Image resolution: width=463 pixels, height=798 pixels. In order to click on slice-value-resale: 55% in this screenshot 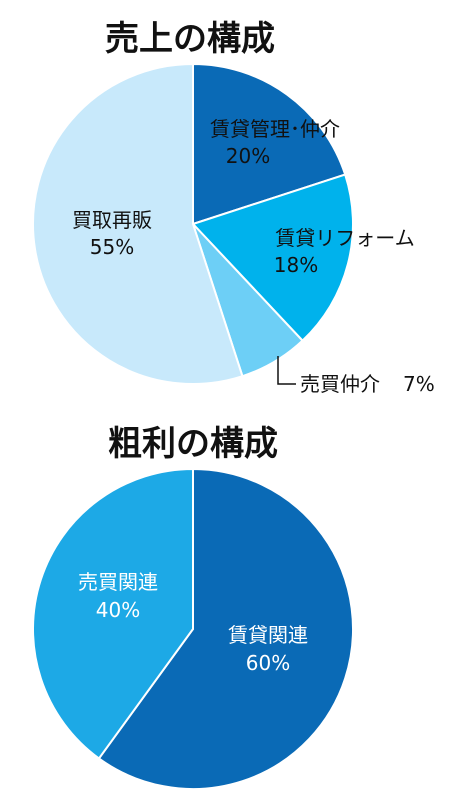, I will do `click(112, 247)`.